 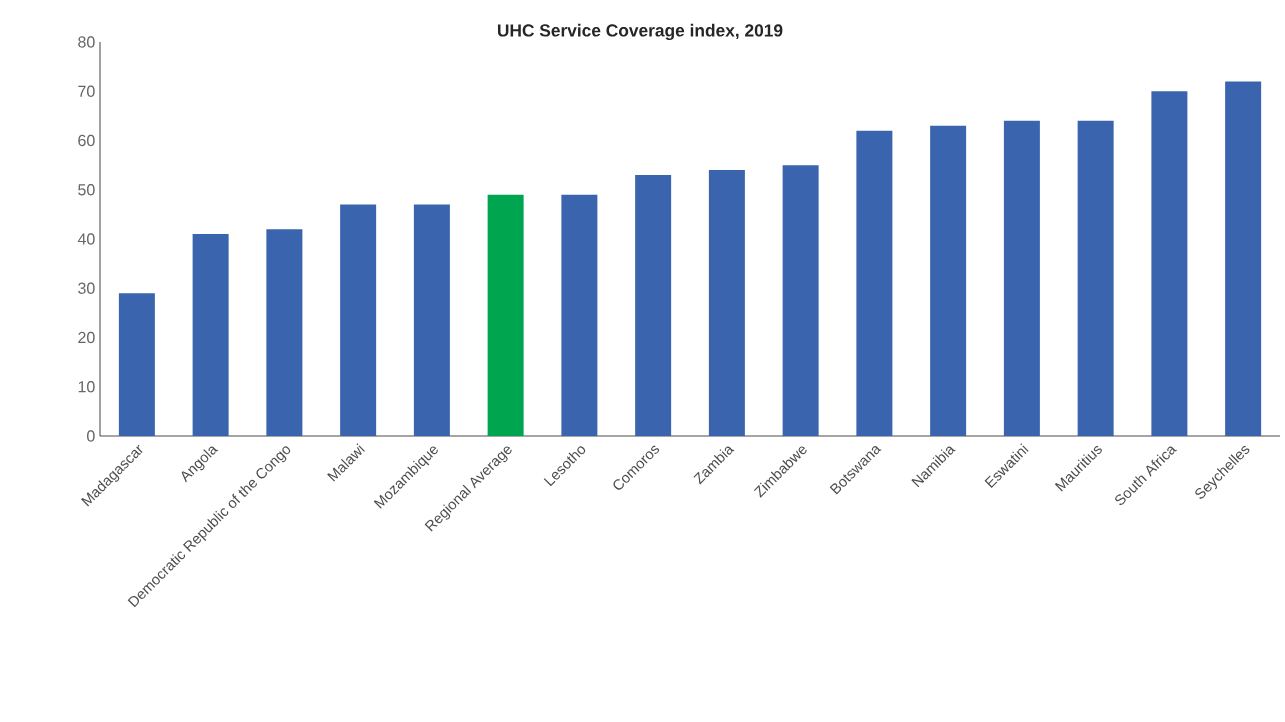 What do you see at coordinates (86, 288) in the screenshot?
I see `y-tick-label: 30` at bounding box center [86, 288].